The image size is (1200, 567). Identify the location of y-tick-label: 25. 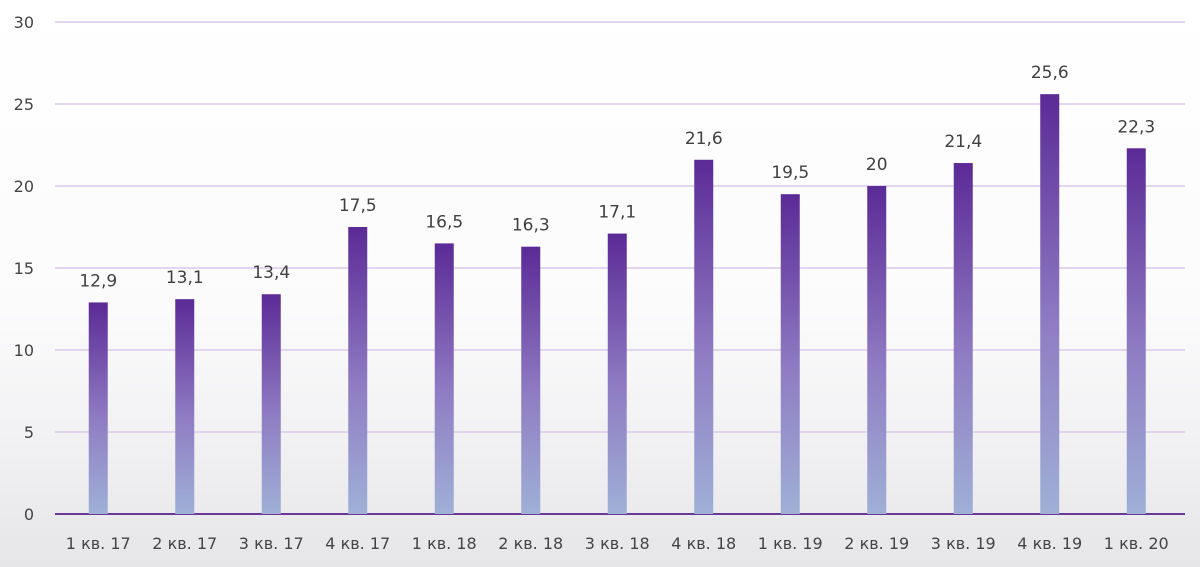
(24, 104).